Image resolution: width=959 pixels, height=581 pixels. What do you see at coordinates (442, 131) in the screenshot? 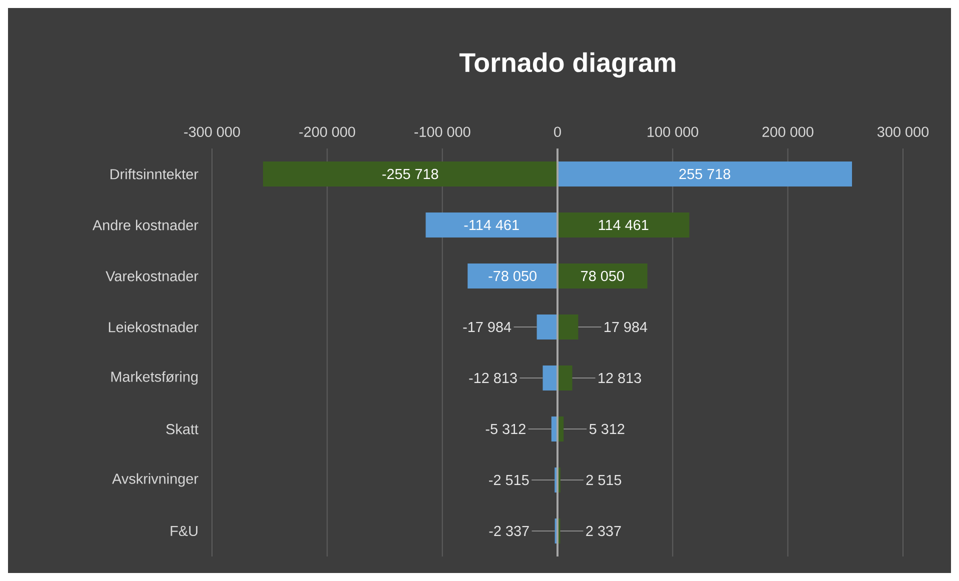
I see `x-tick-label: -100 000` at bounding box center [442, 131].